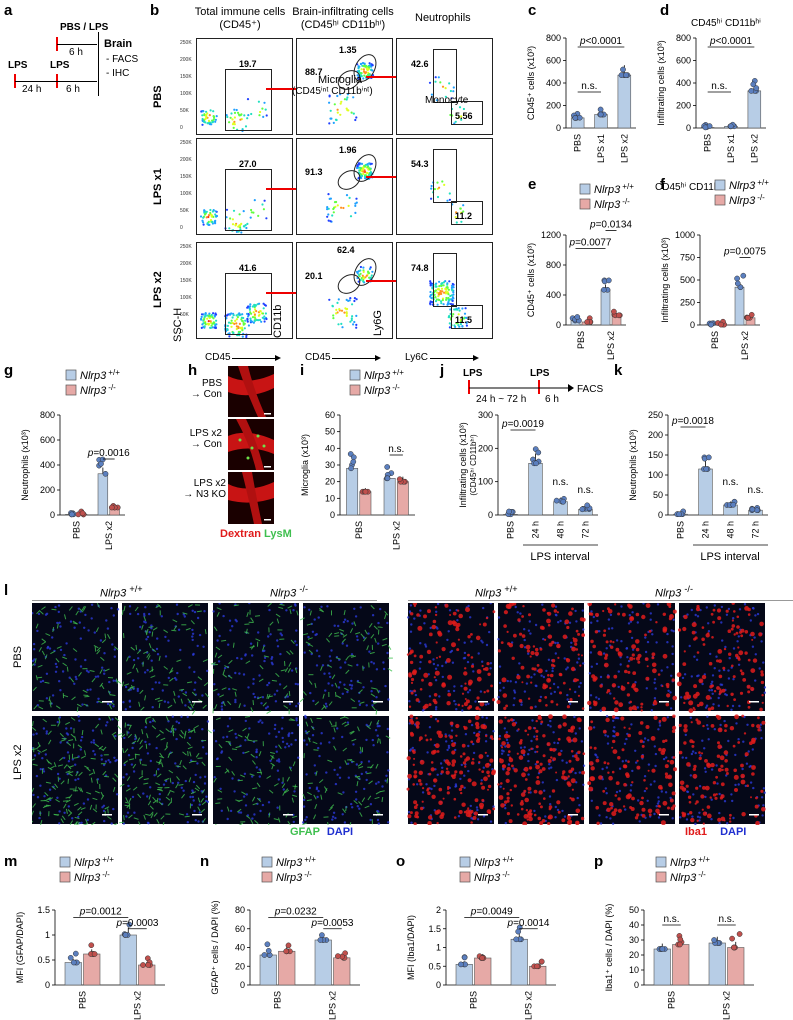  What do you see at coordinates (47, 415) in the screenshot?
I see `y-tick-label: 800` at bounding box center [47, 415].